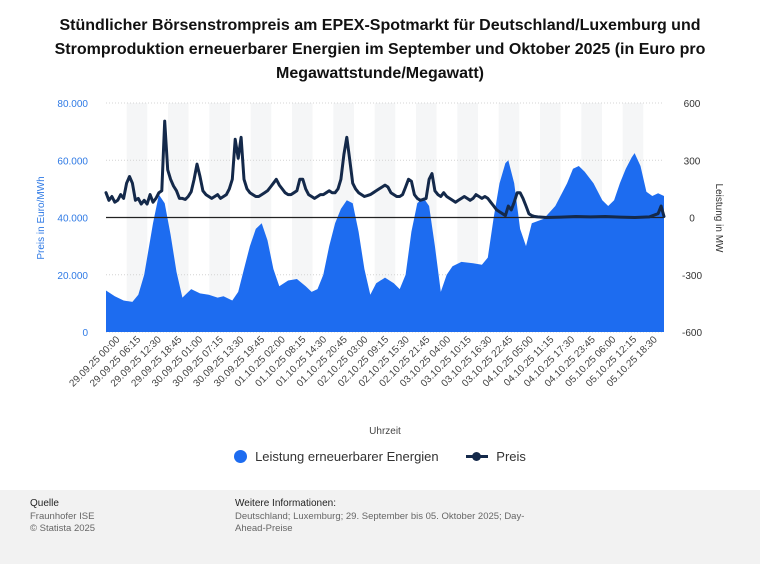  What do you see at coordinates (62, 516) in the screenshot?
I see `source-line: Fraunhofer ISE` at bounding box center [62, 516].